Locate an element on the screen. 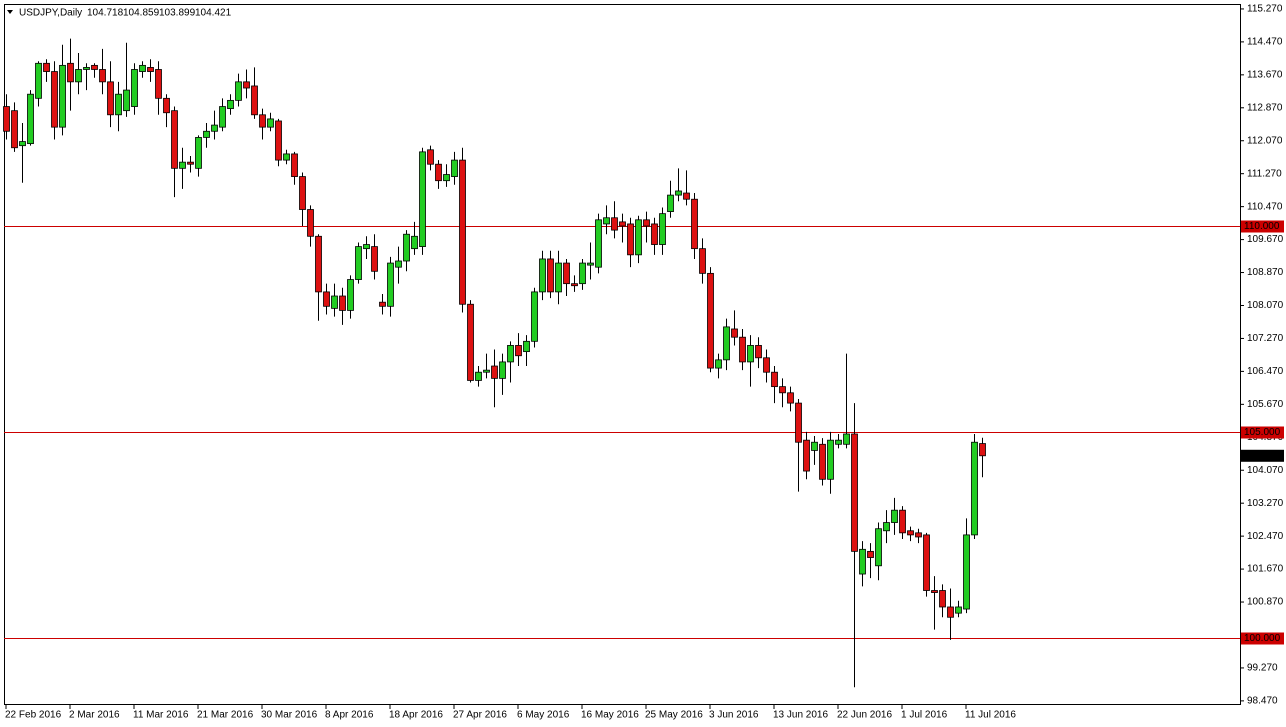 The height and width of the screenshot is (727, 1286). y-tick-label: 110.470 is located at coordinates (1265, 206).